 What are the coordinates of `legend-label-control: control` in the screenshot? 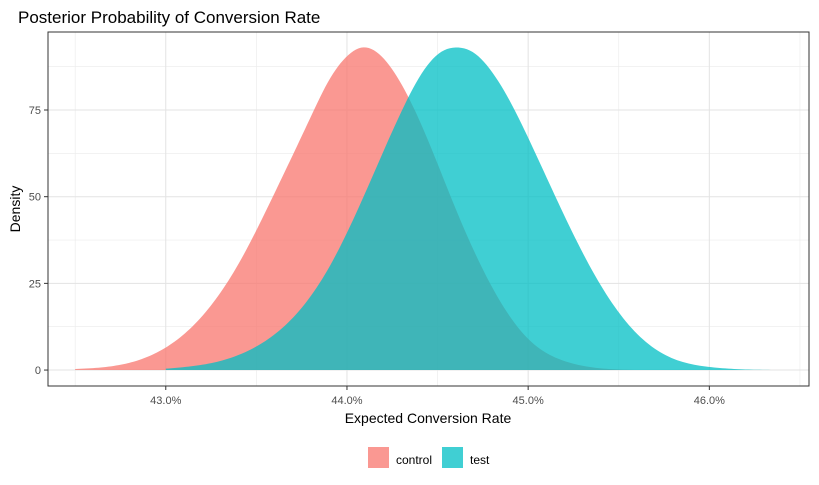 It's located at (414, 460).